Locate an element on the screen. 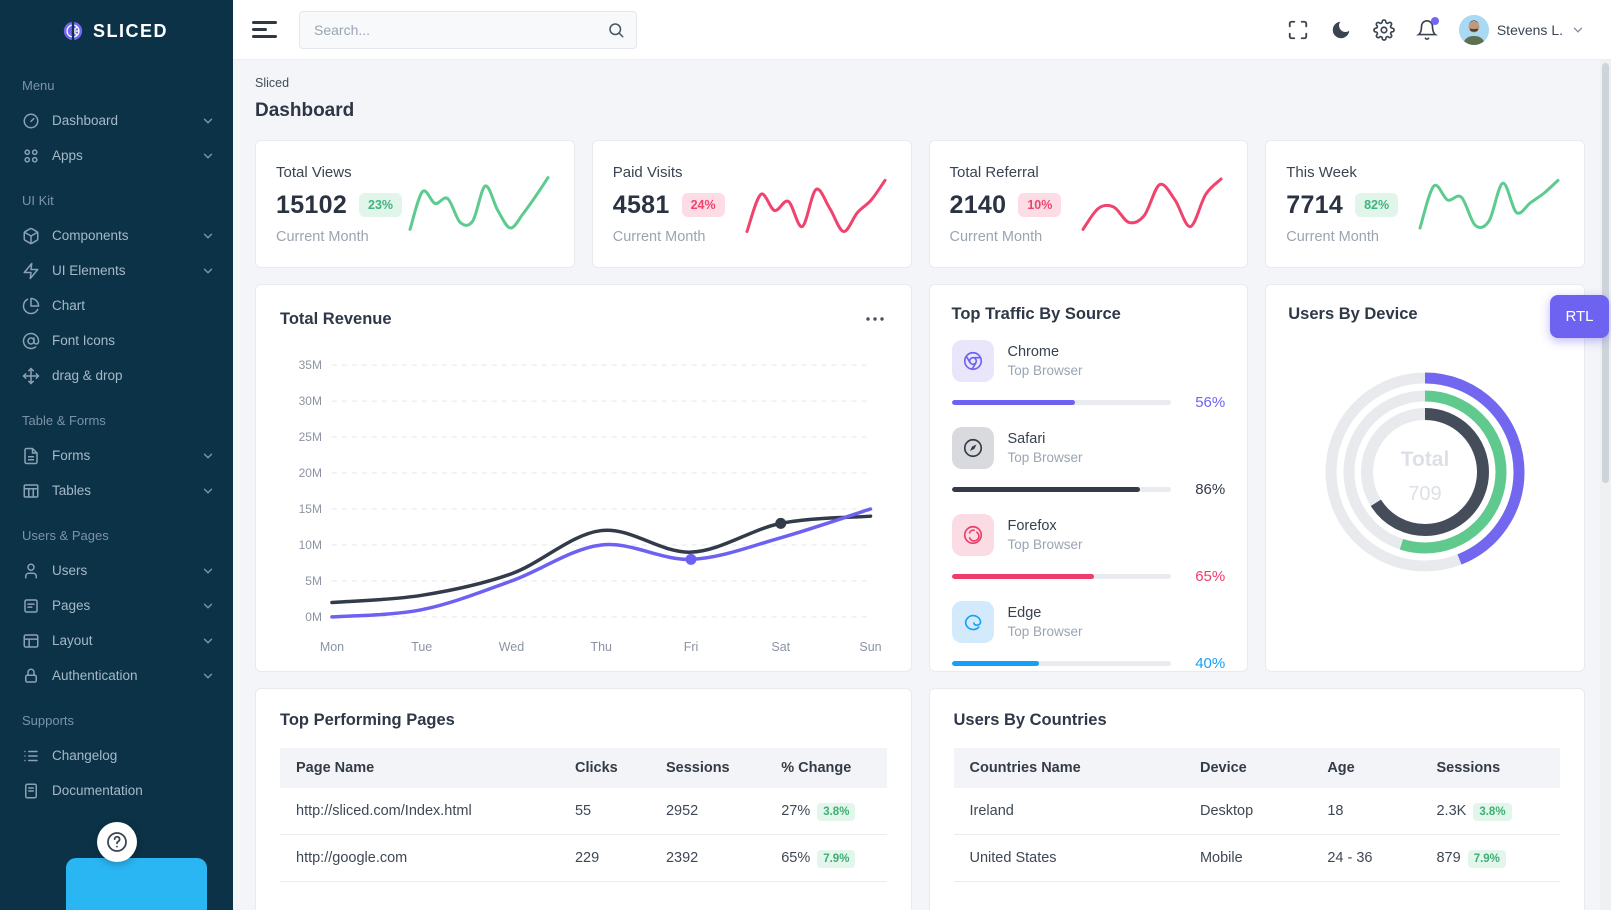  dark-mode-button is located at coordinates (1341, 30).